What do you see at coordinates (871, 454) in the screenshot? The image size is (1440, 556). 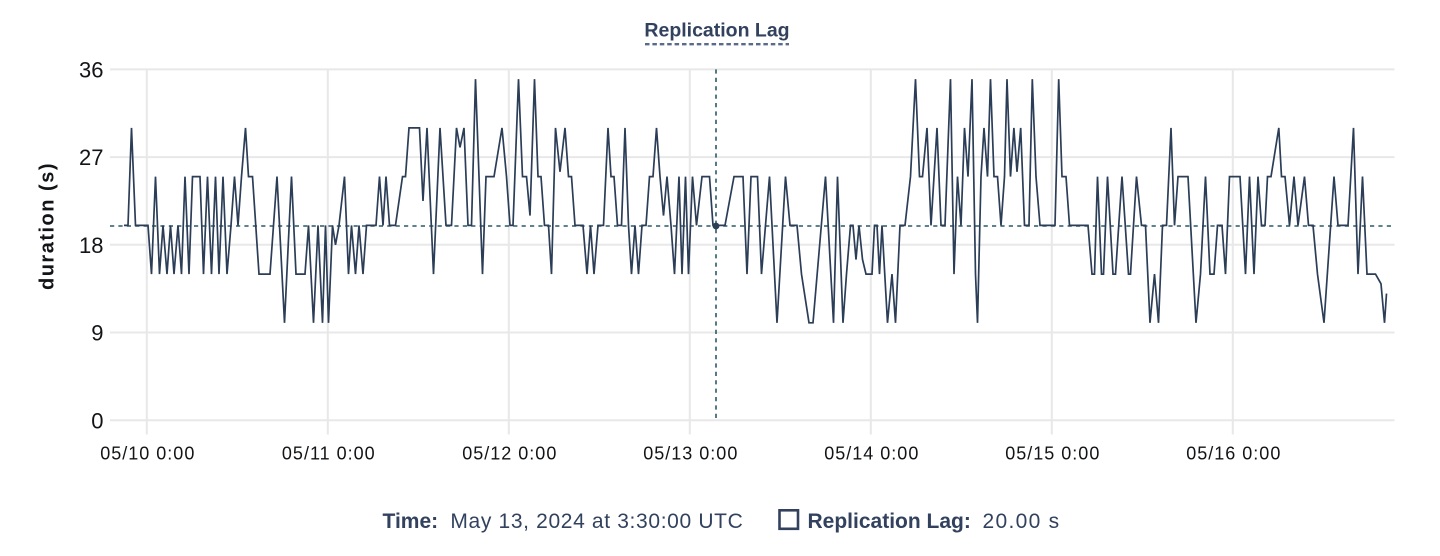 I see `svg-text: 05/14 0:00` at bounding box center [871, 454].